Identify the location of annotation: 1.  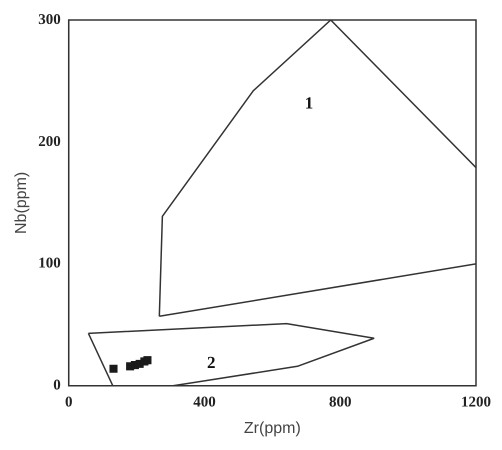
(309, 103).